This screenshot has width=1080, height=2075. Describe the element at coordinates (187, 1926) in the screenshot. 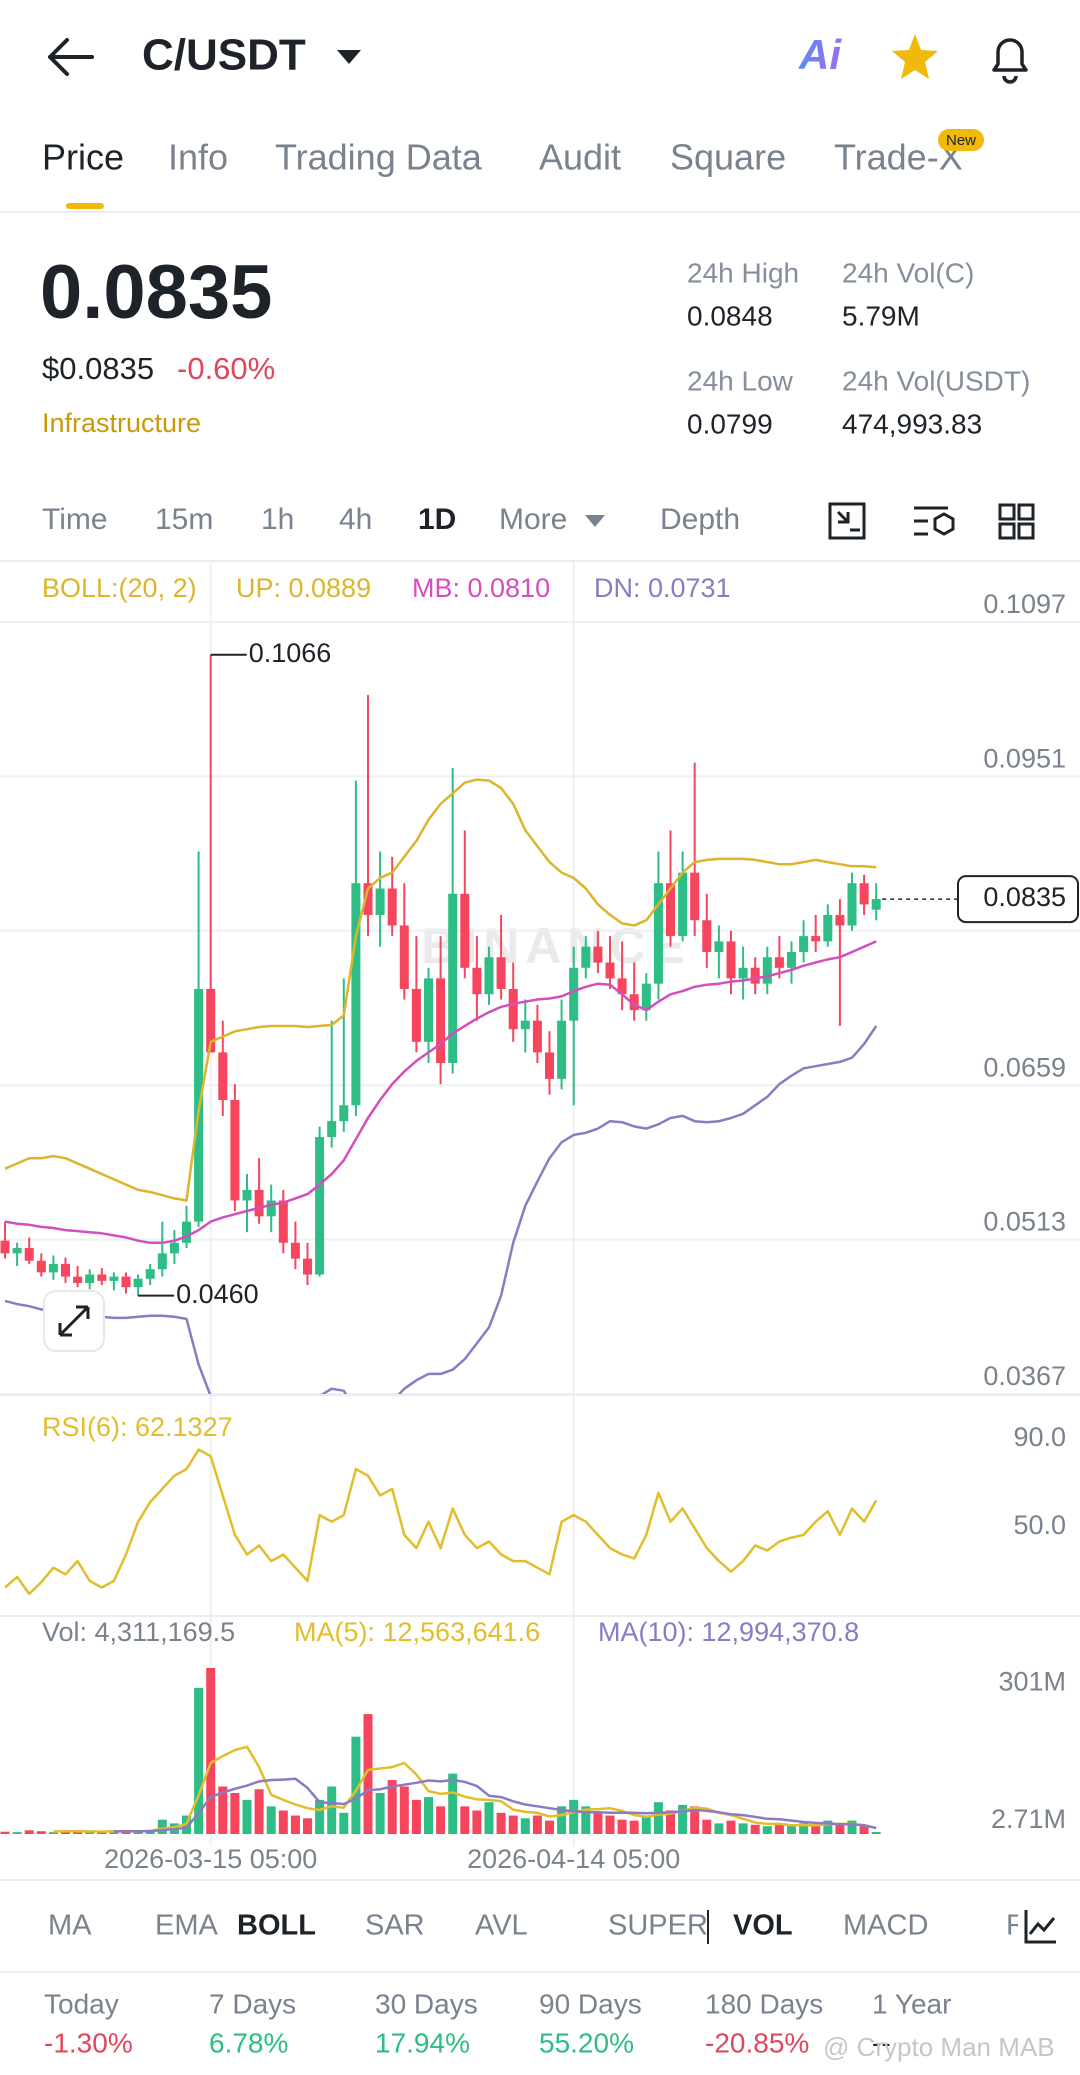

I see `indicator-tab: EMA` at that location.